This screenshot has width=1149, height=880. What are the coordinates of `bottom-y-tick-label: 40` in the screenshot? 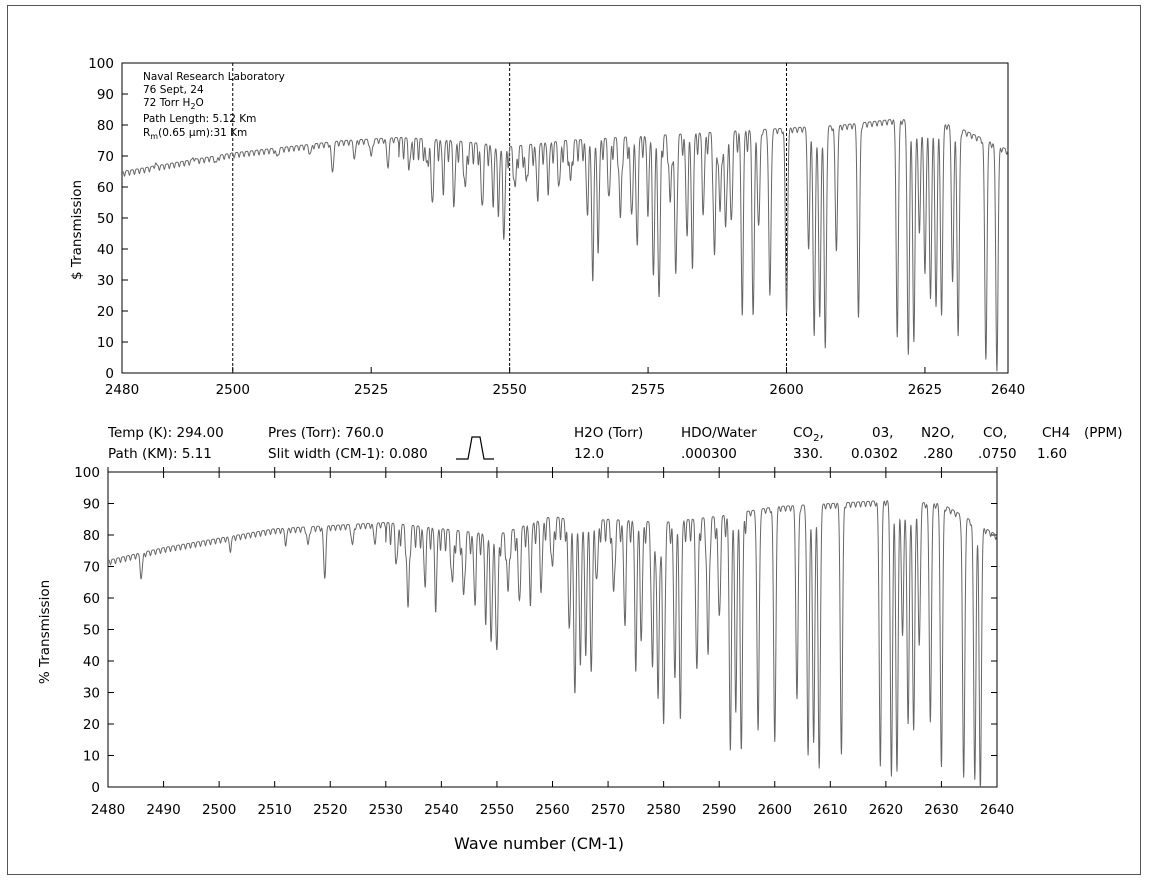 It's located at (91, 662).